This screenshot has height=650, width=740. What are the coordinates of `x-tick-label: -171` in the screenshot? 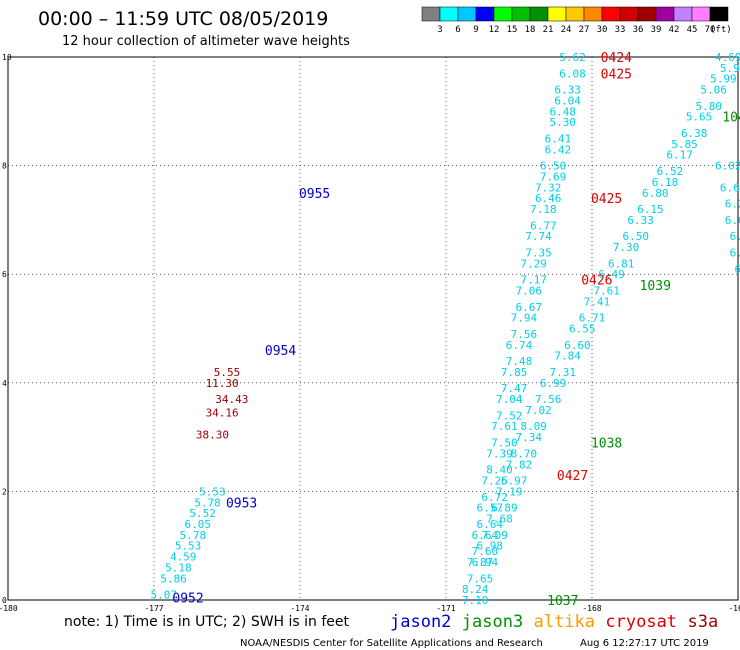 It's located at (445, 608).